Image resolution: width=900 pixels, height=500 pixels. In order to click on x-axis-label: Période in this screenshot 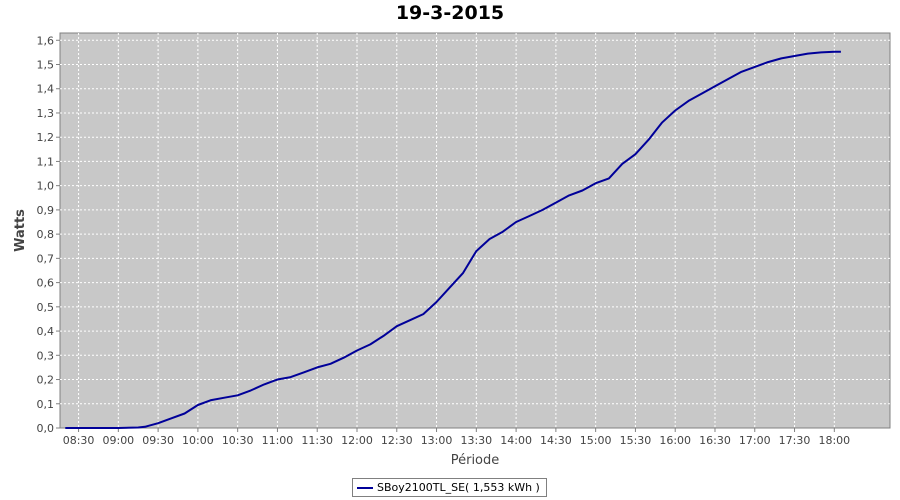, I will do `click(475, 460)`.